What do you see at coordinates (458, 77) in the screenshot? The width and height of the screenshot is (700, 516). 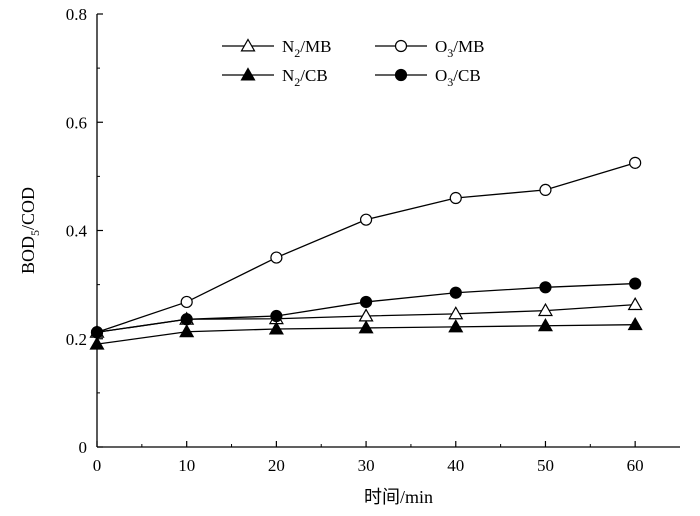 I see `legend-label: O3/CB` at bounding box center [458, 77].